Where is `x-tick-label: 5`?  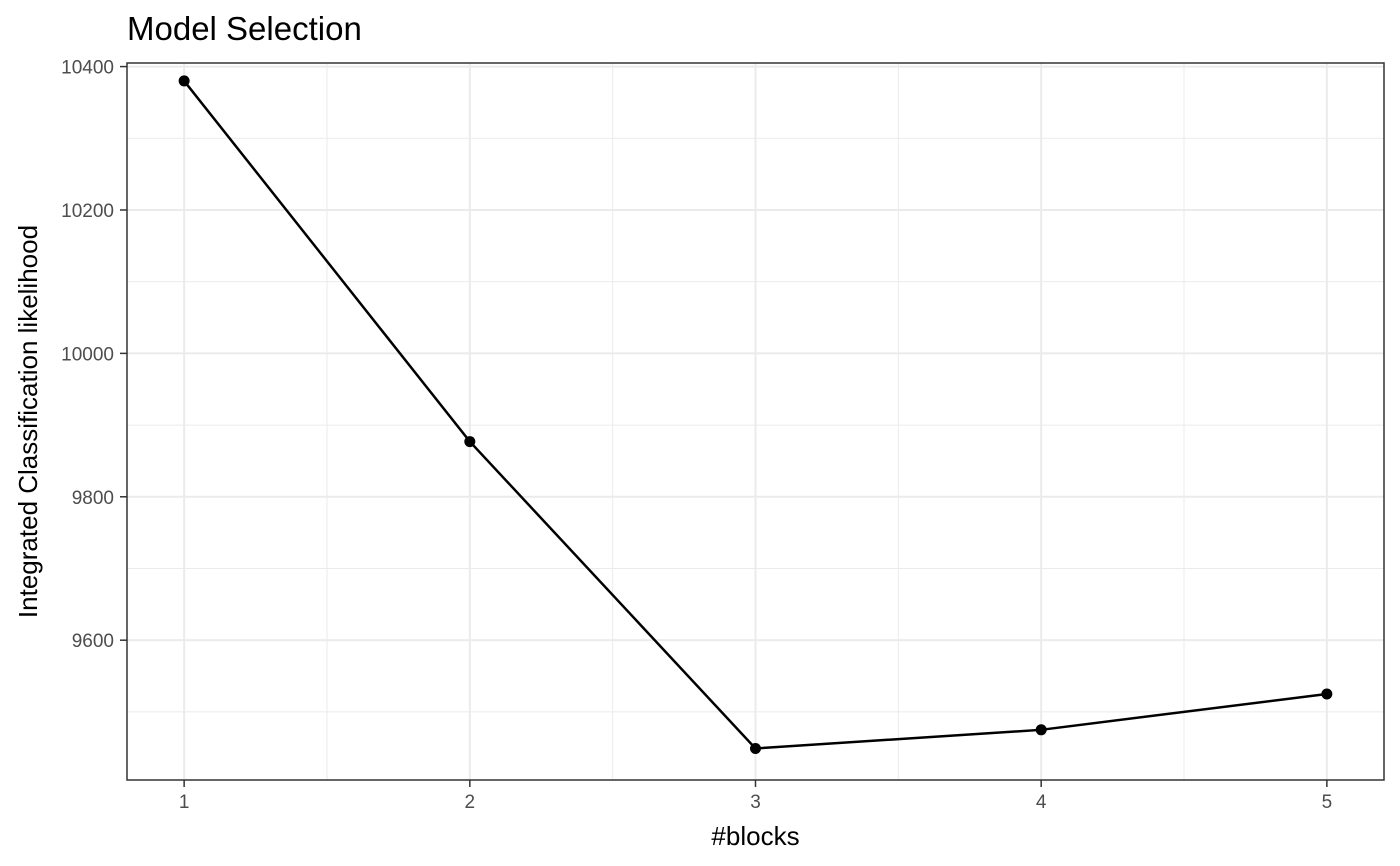
x-tick-label: 5 is located at coordinates (1327, 802).